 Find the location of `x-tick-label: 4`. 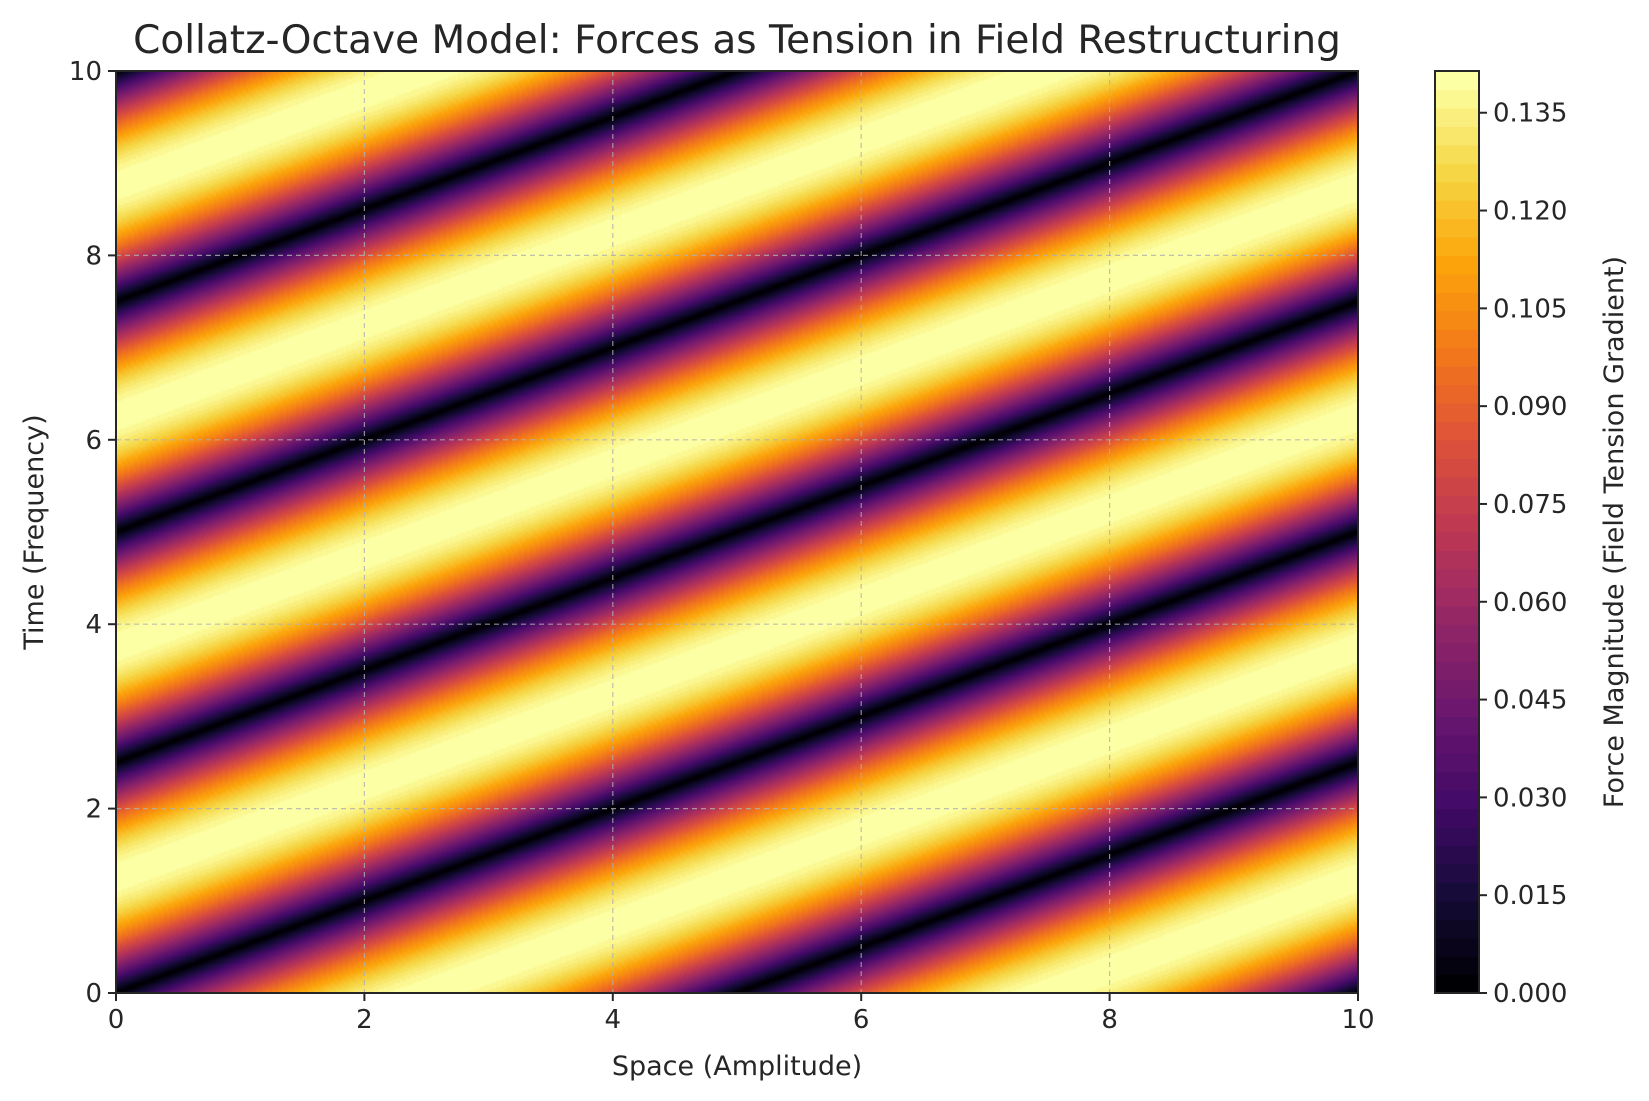

x-tick-label: 4 is located at coordinates (613, 1020).